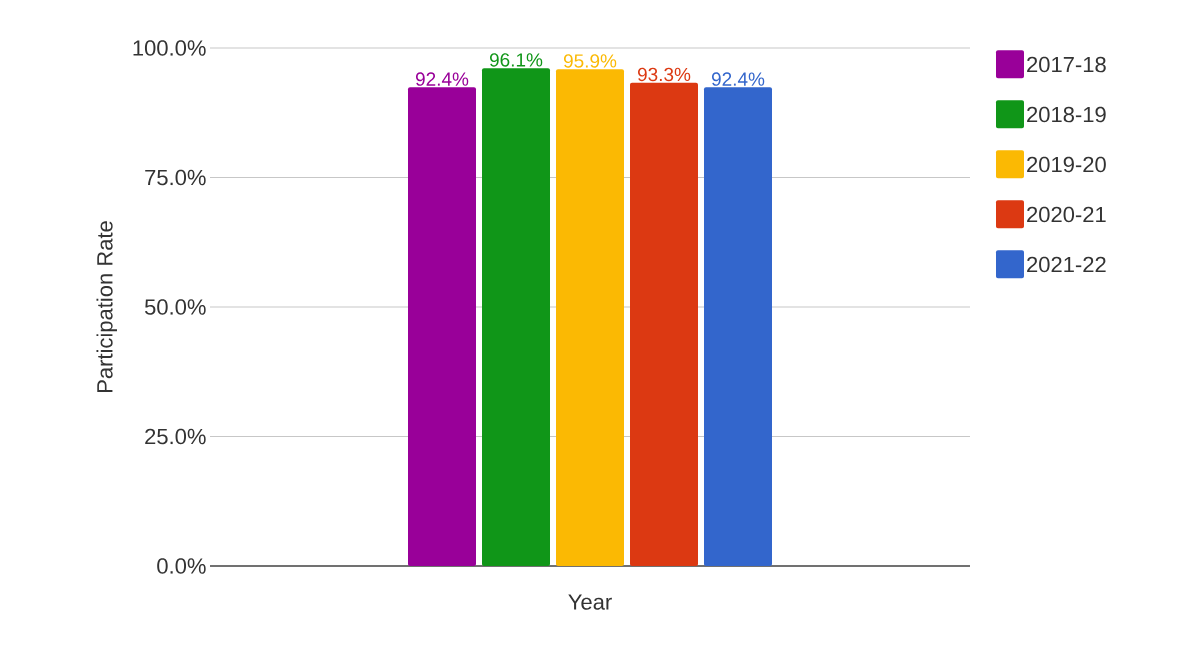 The height and width of the screenshot is (660, 1189). I want to click on data-label: 95.9%, so click(590, 61).